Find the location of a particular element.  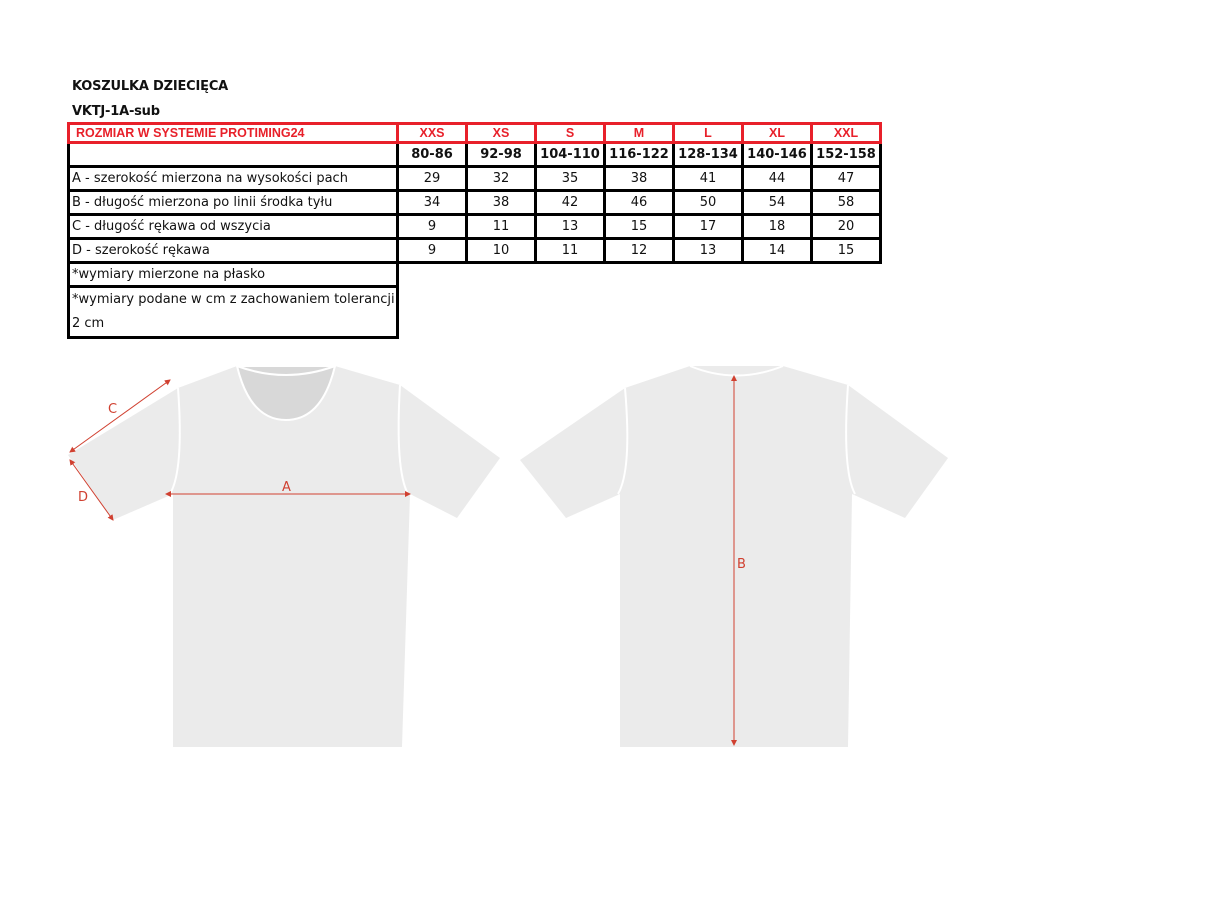

value-cell: 50 is located at coordinates (708, 202).